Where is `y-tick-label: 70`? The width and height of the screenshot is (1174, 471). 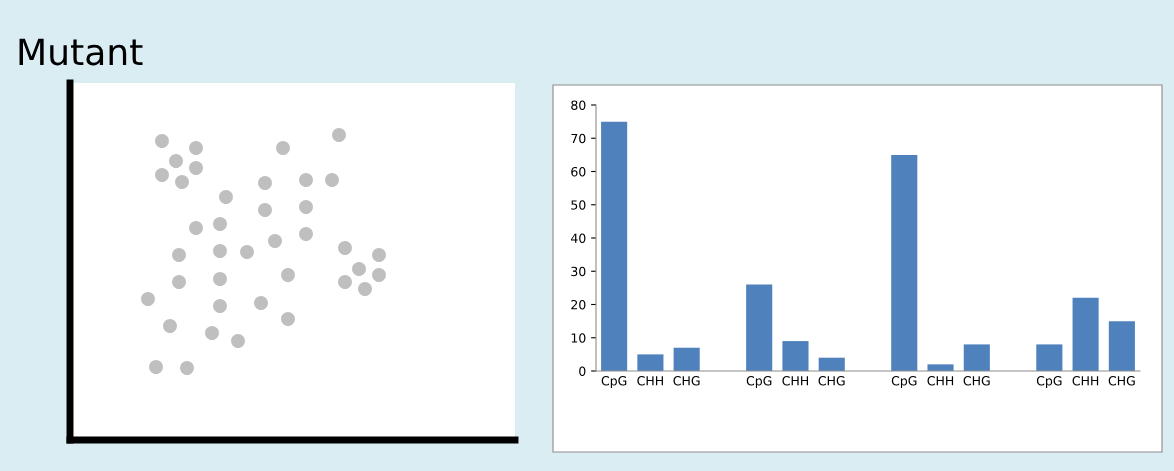
y-tick-label: 70 is located at coordinates (578, 138).